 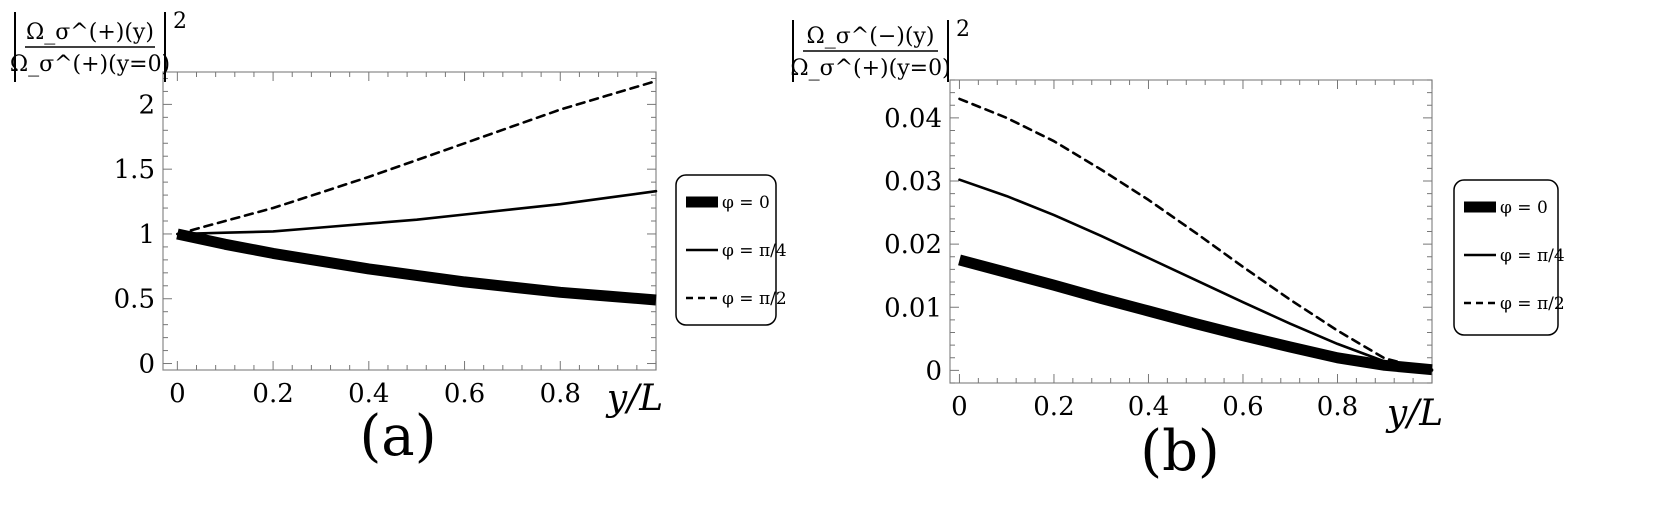 What do you see at coordinates (913, 182) in the screenshot?
I see `y-tick-label: 0.03` at bounding box center [913, 182].